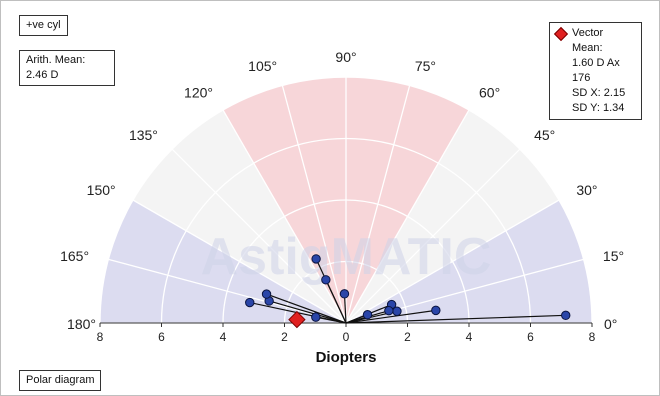 This screenshot has width=660, height=396. I want to click on polar-diagram-text: Polar diagram, so click(60, 380).